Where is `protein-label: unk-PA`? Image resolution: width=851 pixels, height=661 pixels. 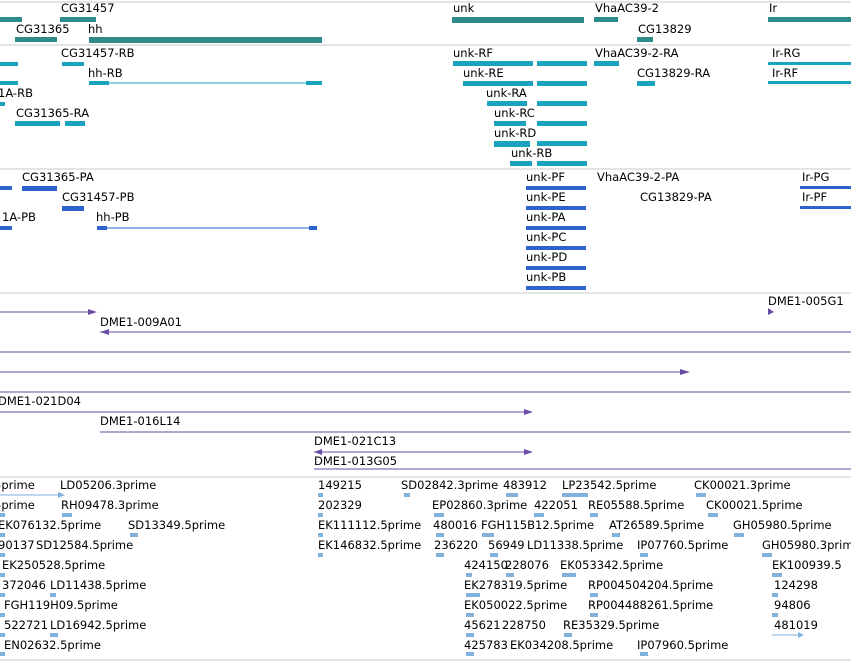 protein-label: unk-PA is located at coordinates (546, 217).